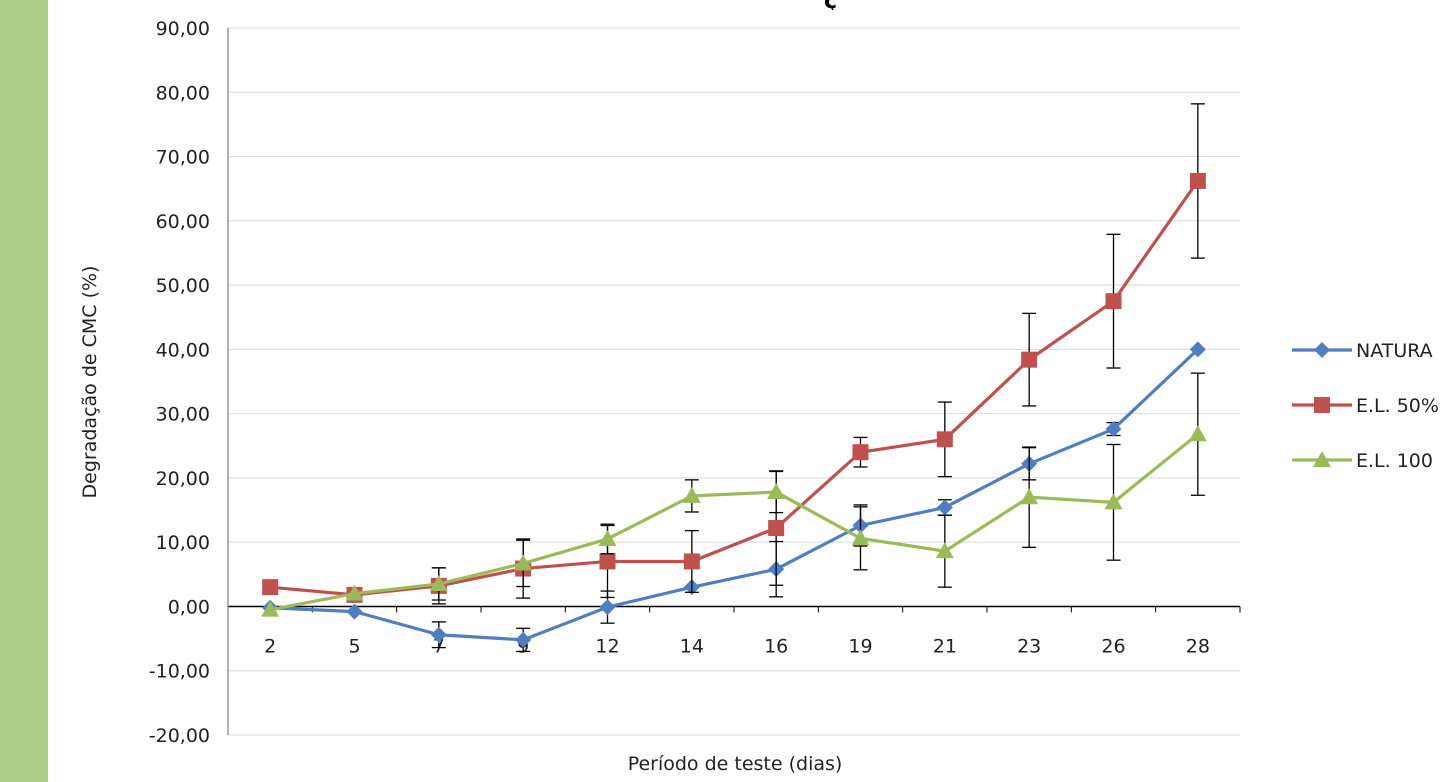  What do you see at coordinates (183, 350) in the screenshot?
I see `y-tick-label: 40,00` at bounding box center [183, 350].